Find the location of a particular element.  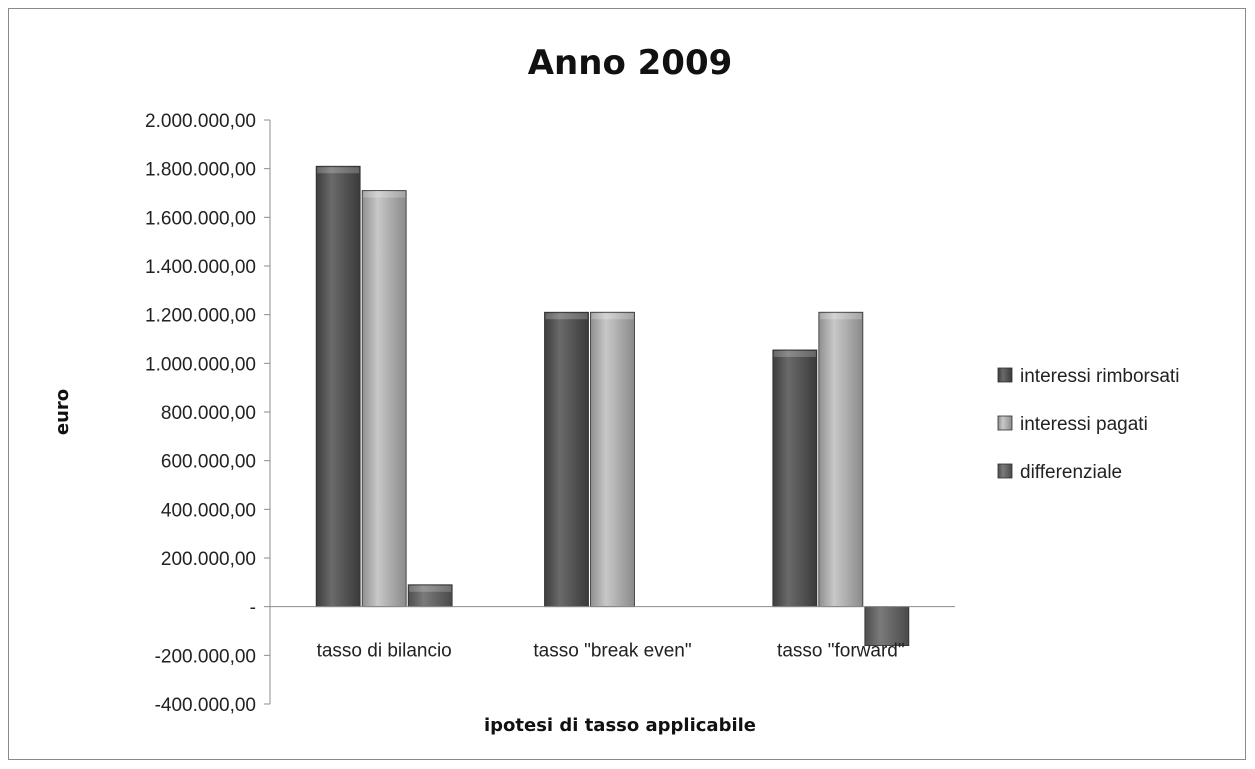

y-tick-label: 1.000.000,00 is located at coordinates (200, 364).